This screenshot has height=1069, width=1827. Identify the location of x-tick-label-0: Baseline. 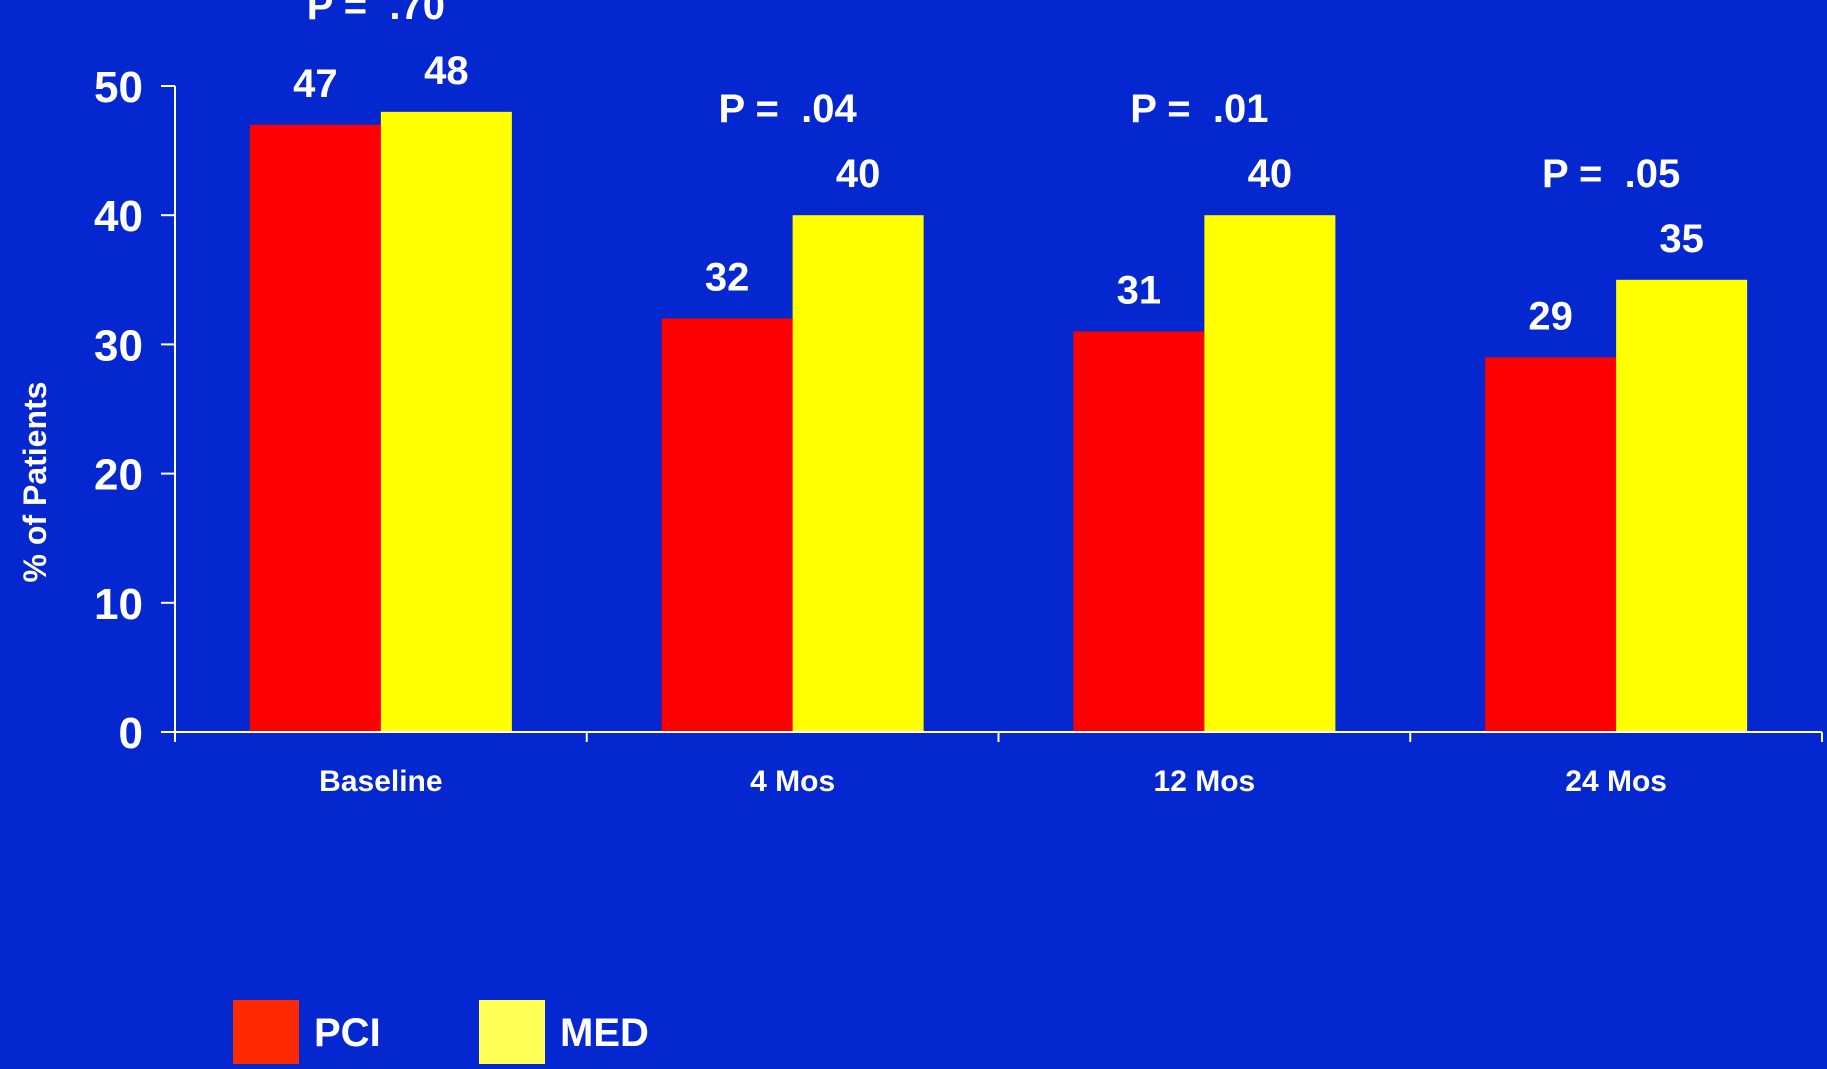
(380, 781).